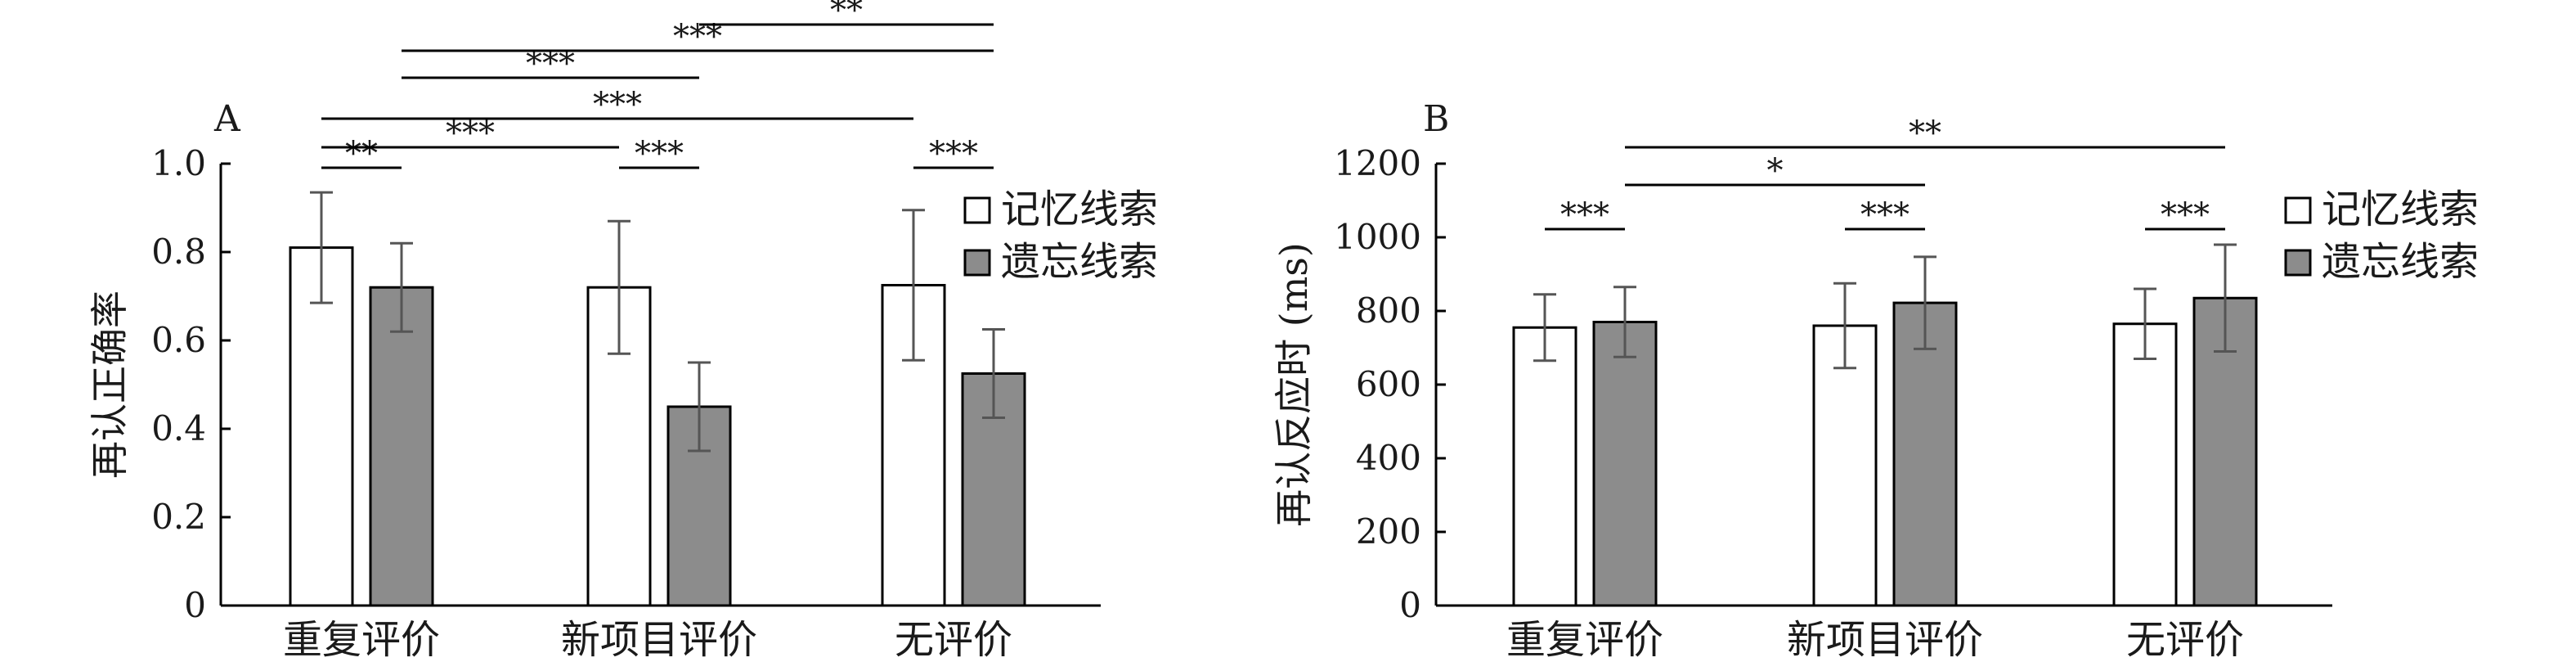 The width and height of the screenshot is (2576, 671). I want to click on panel-b-legend-label: 记忆线索, so click(2400, 209).